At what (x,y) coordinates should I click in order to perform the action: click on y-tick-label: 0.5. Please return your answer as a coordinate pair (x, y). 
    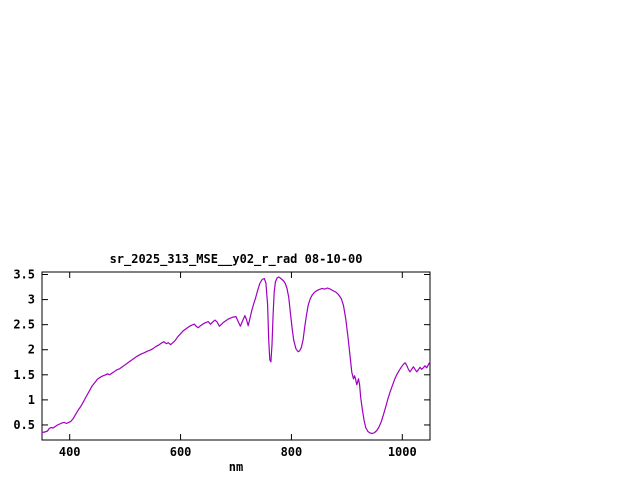
    Looking at the image, I should click on (24, 425).